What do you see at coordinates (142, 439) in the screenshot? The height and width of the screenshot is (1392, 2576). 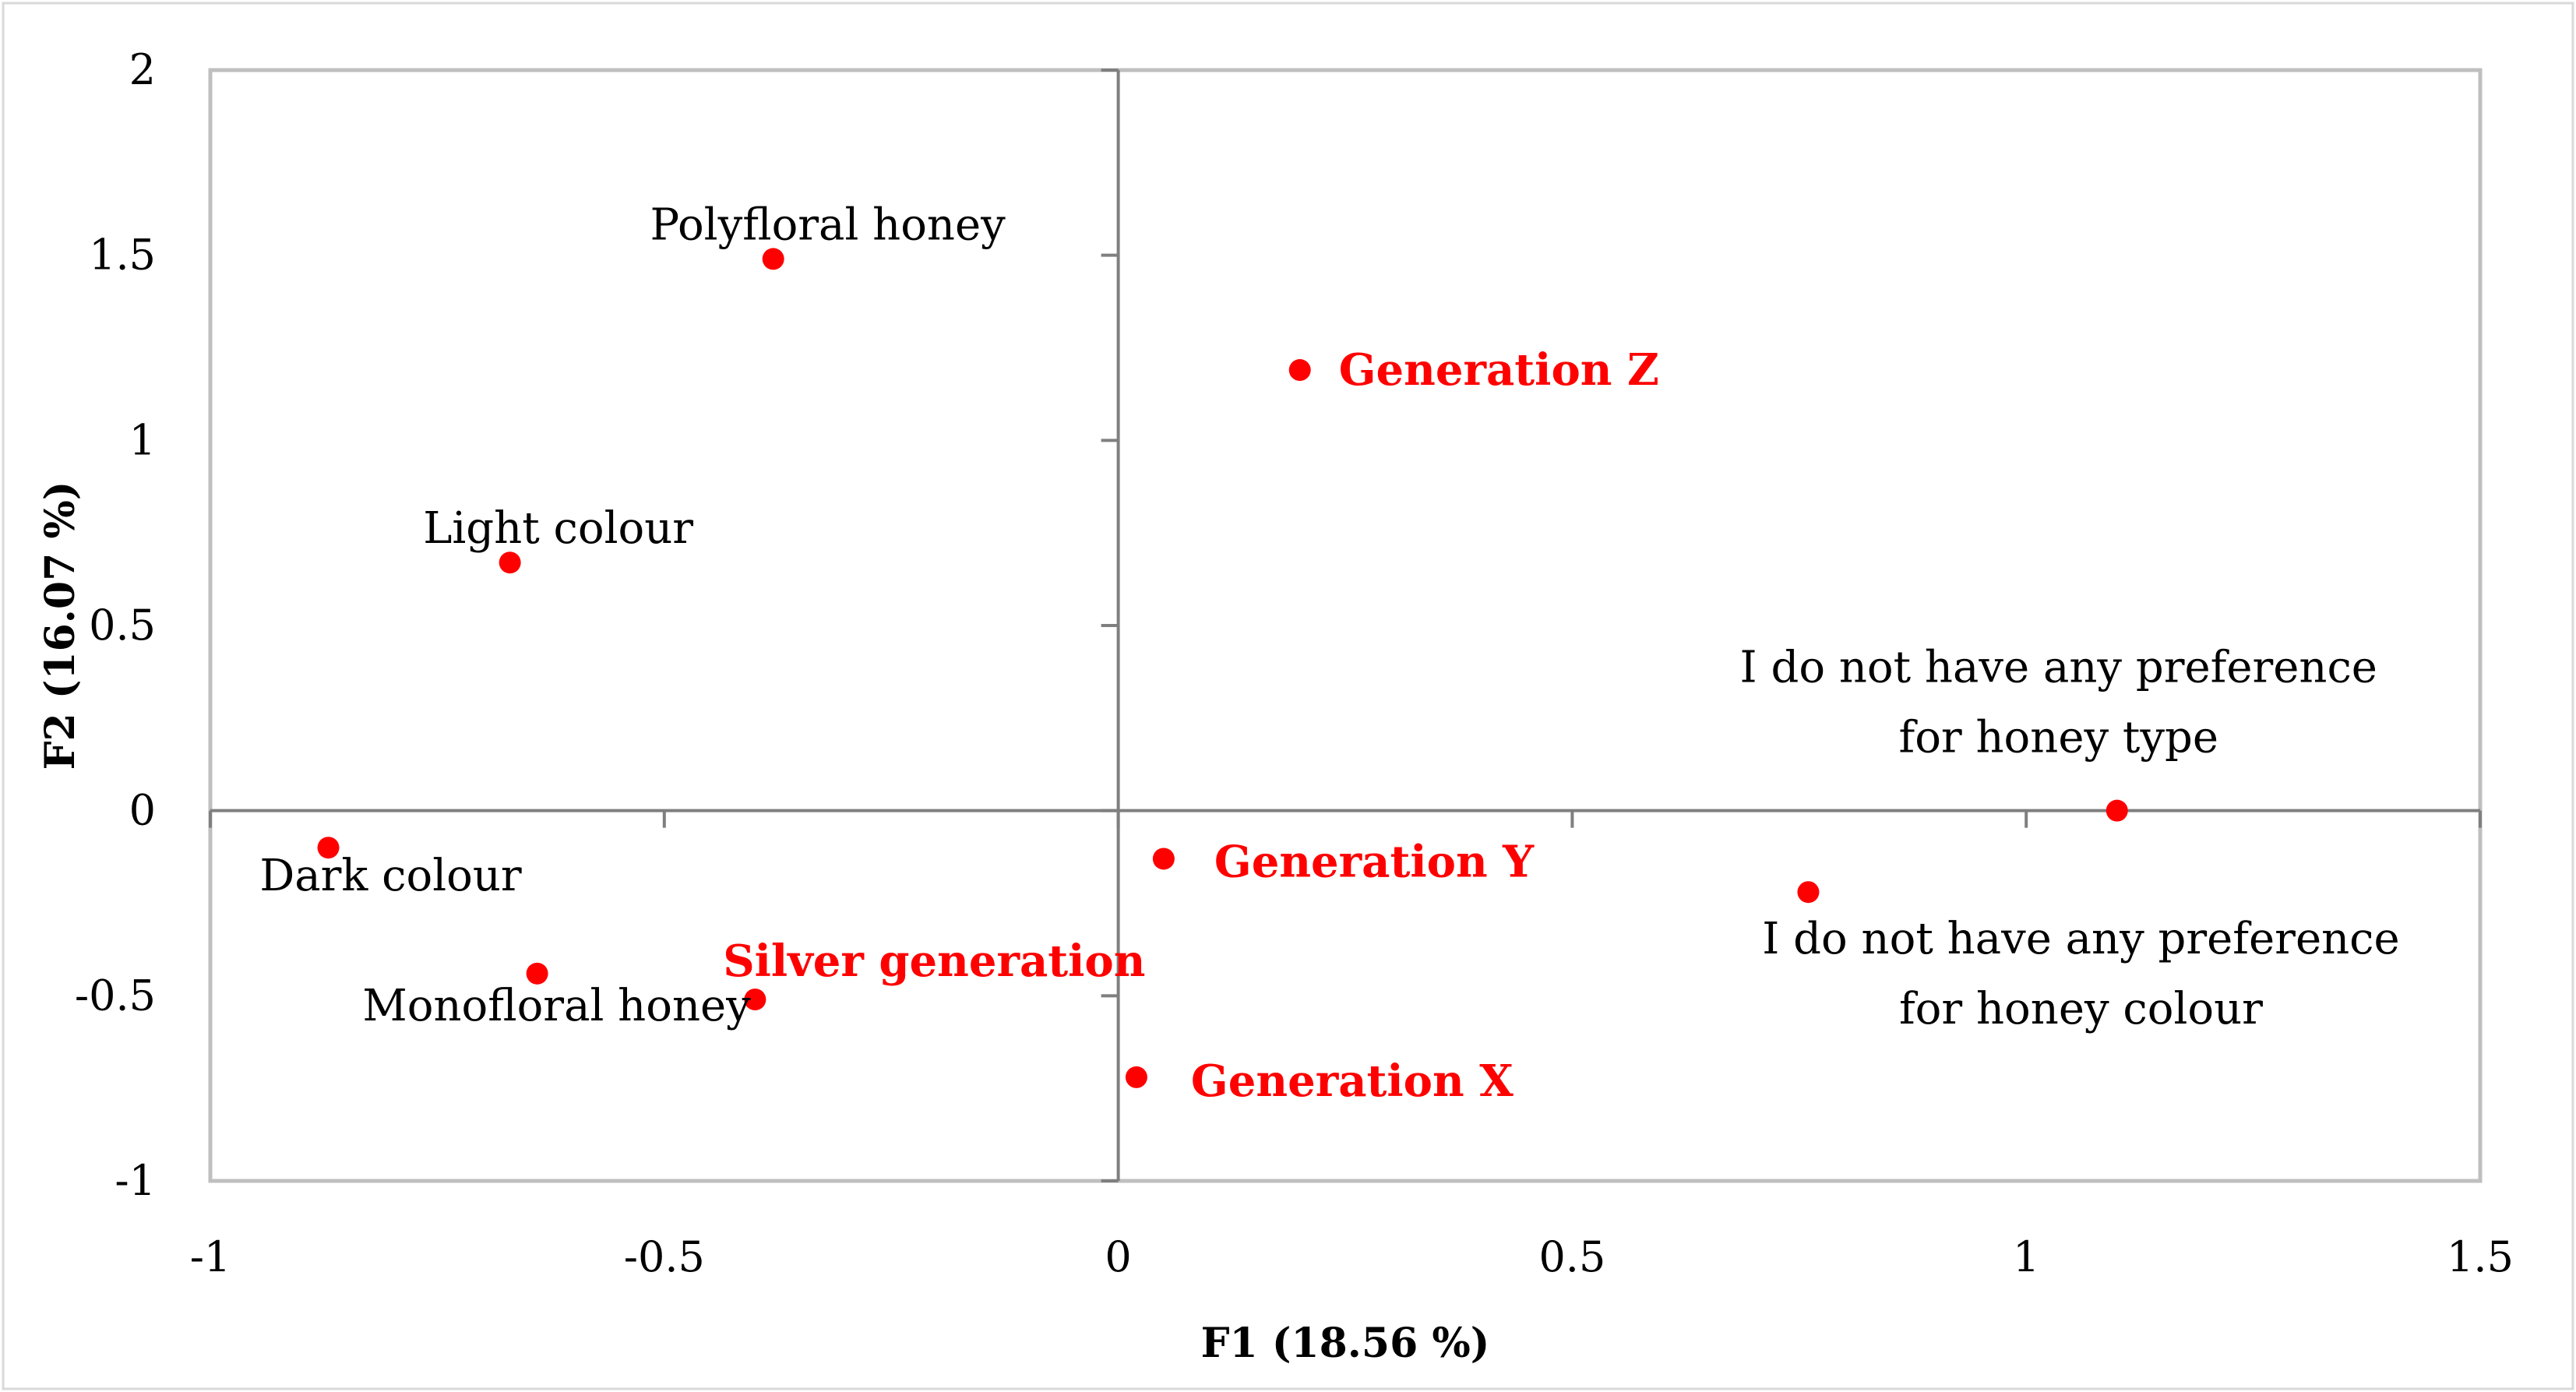 I see `y-tick-label: 1` at bounding box center [142, 439].